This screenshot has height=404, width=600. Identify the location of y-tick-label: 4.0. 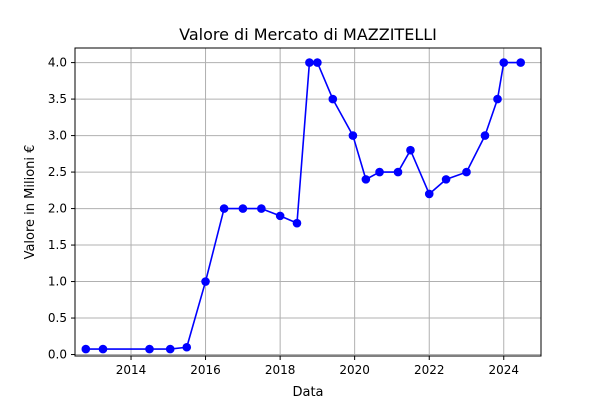
(57, 63).